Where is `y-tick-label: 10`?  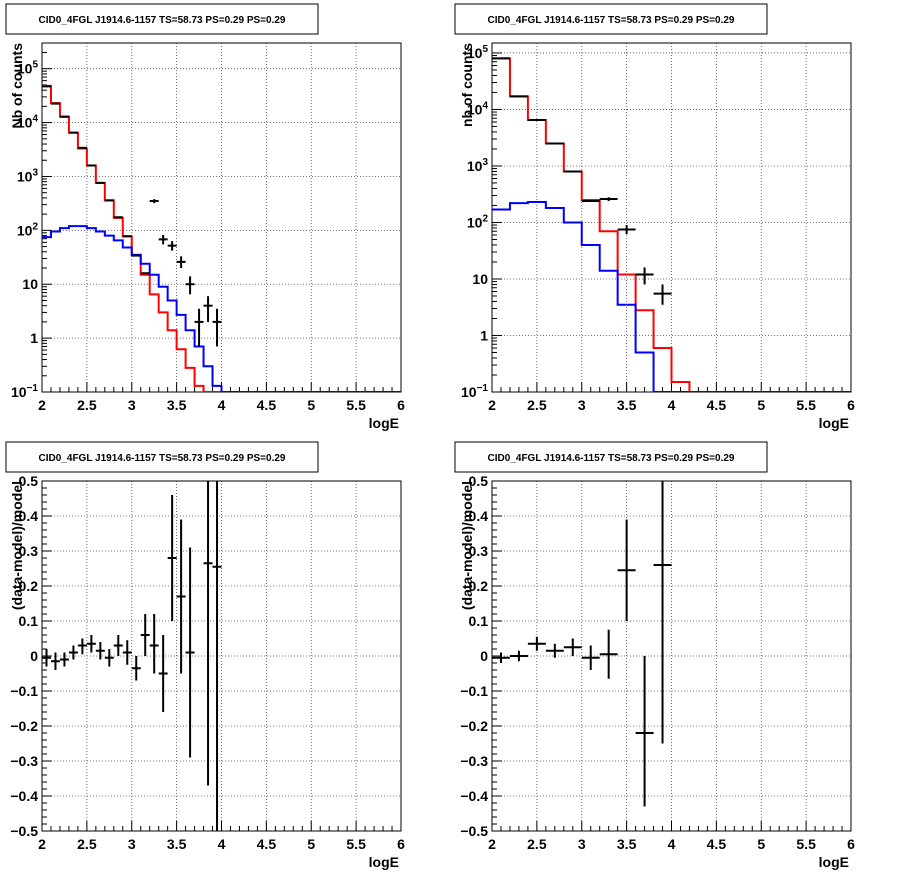
y-tick-label: 10 is located at coordinates (30, 284).